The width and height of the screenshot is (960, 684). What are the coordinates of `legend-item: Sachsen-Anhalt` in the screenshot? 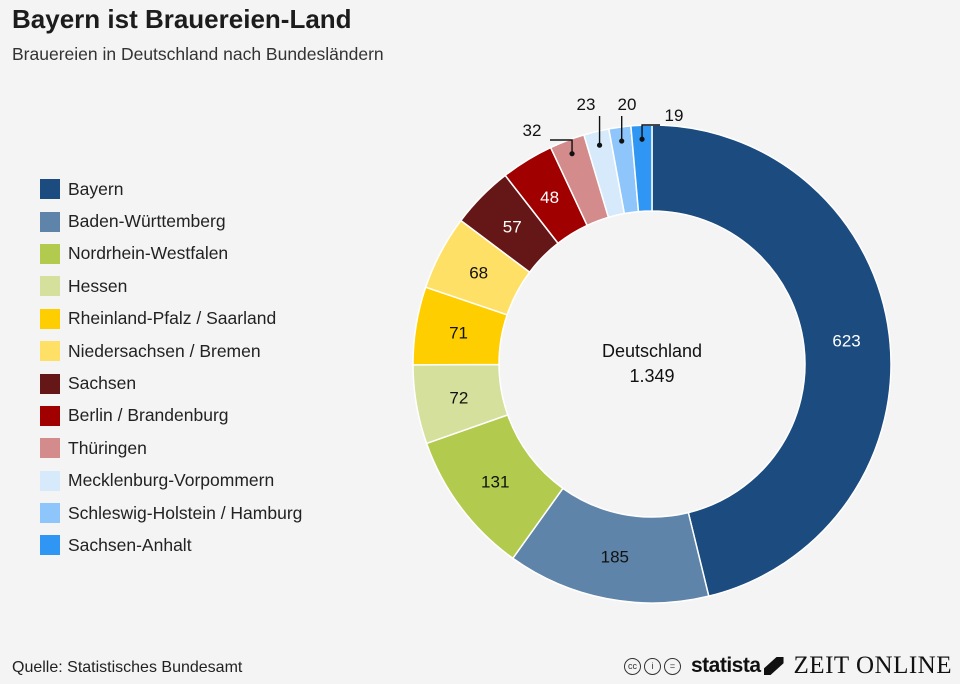 It's located at (171, 545).